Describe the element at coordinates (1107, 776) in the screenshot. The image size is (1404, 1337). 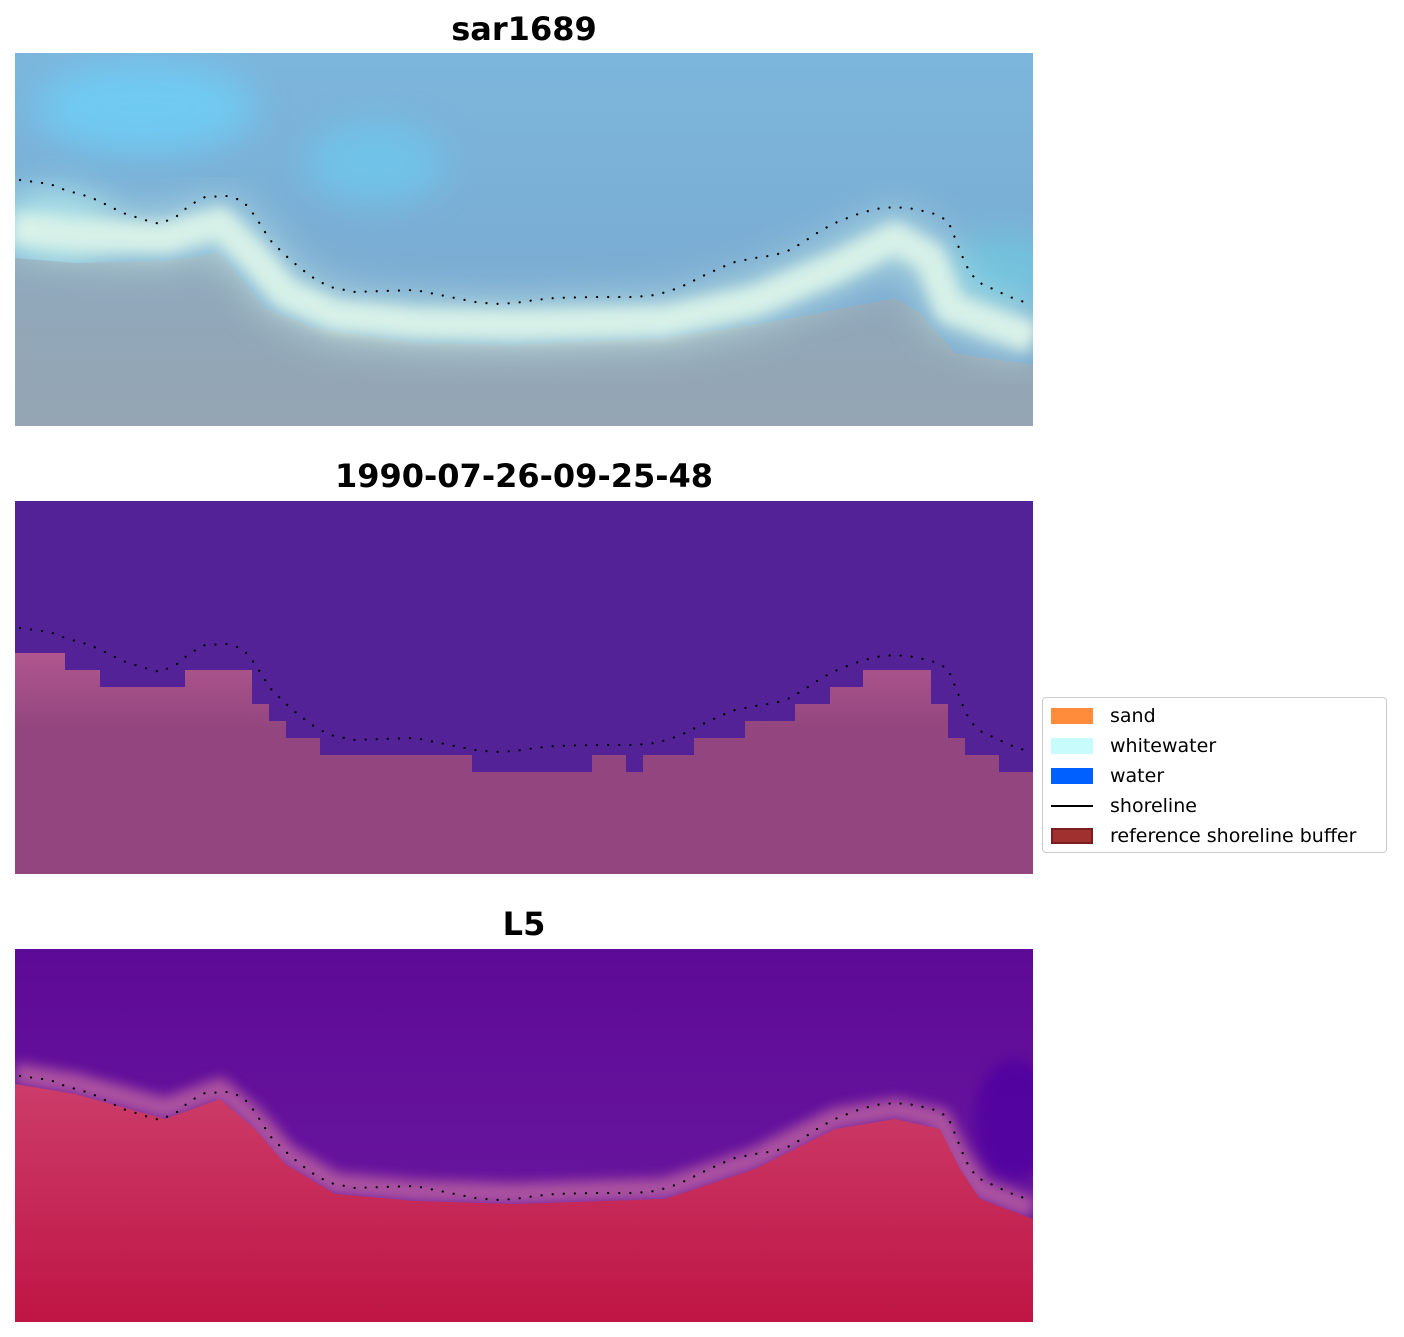
I see `legend-item-water: water` at that location.